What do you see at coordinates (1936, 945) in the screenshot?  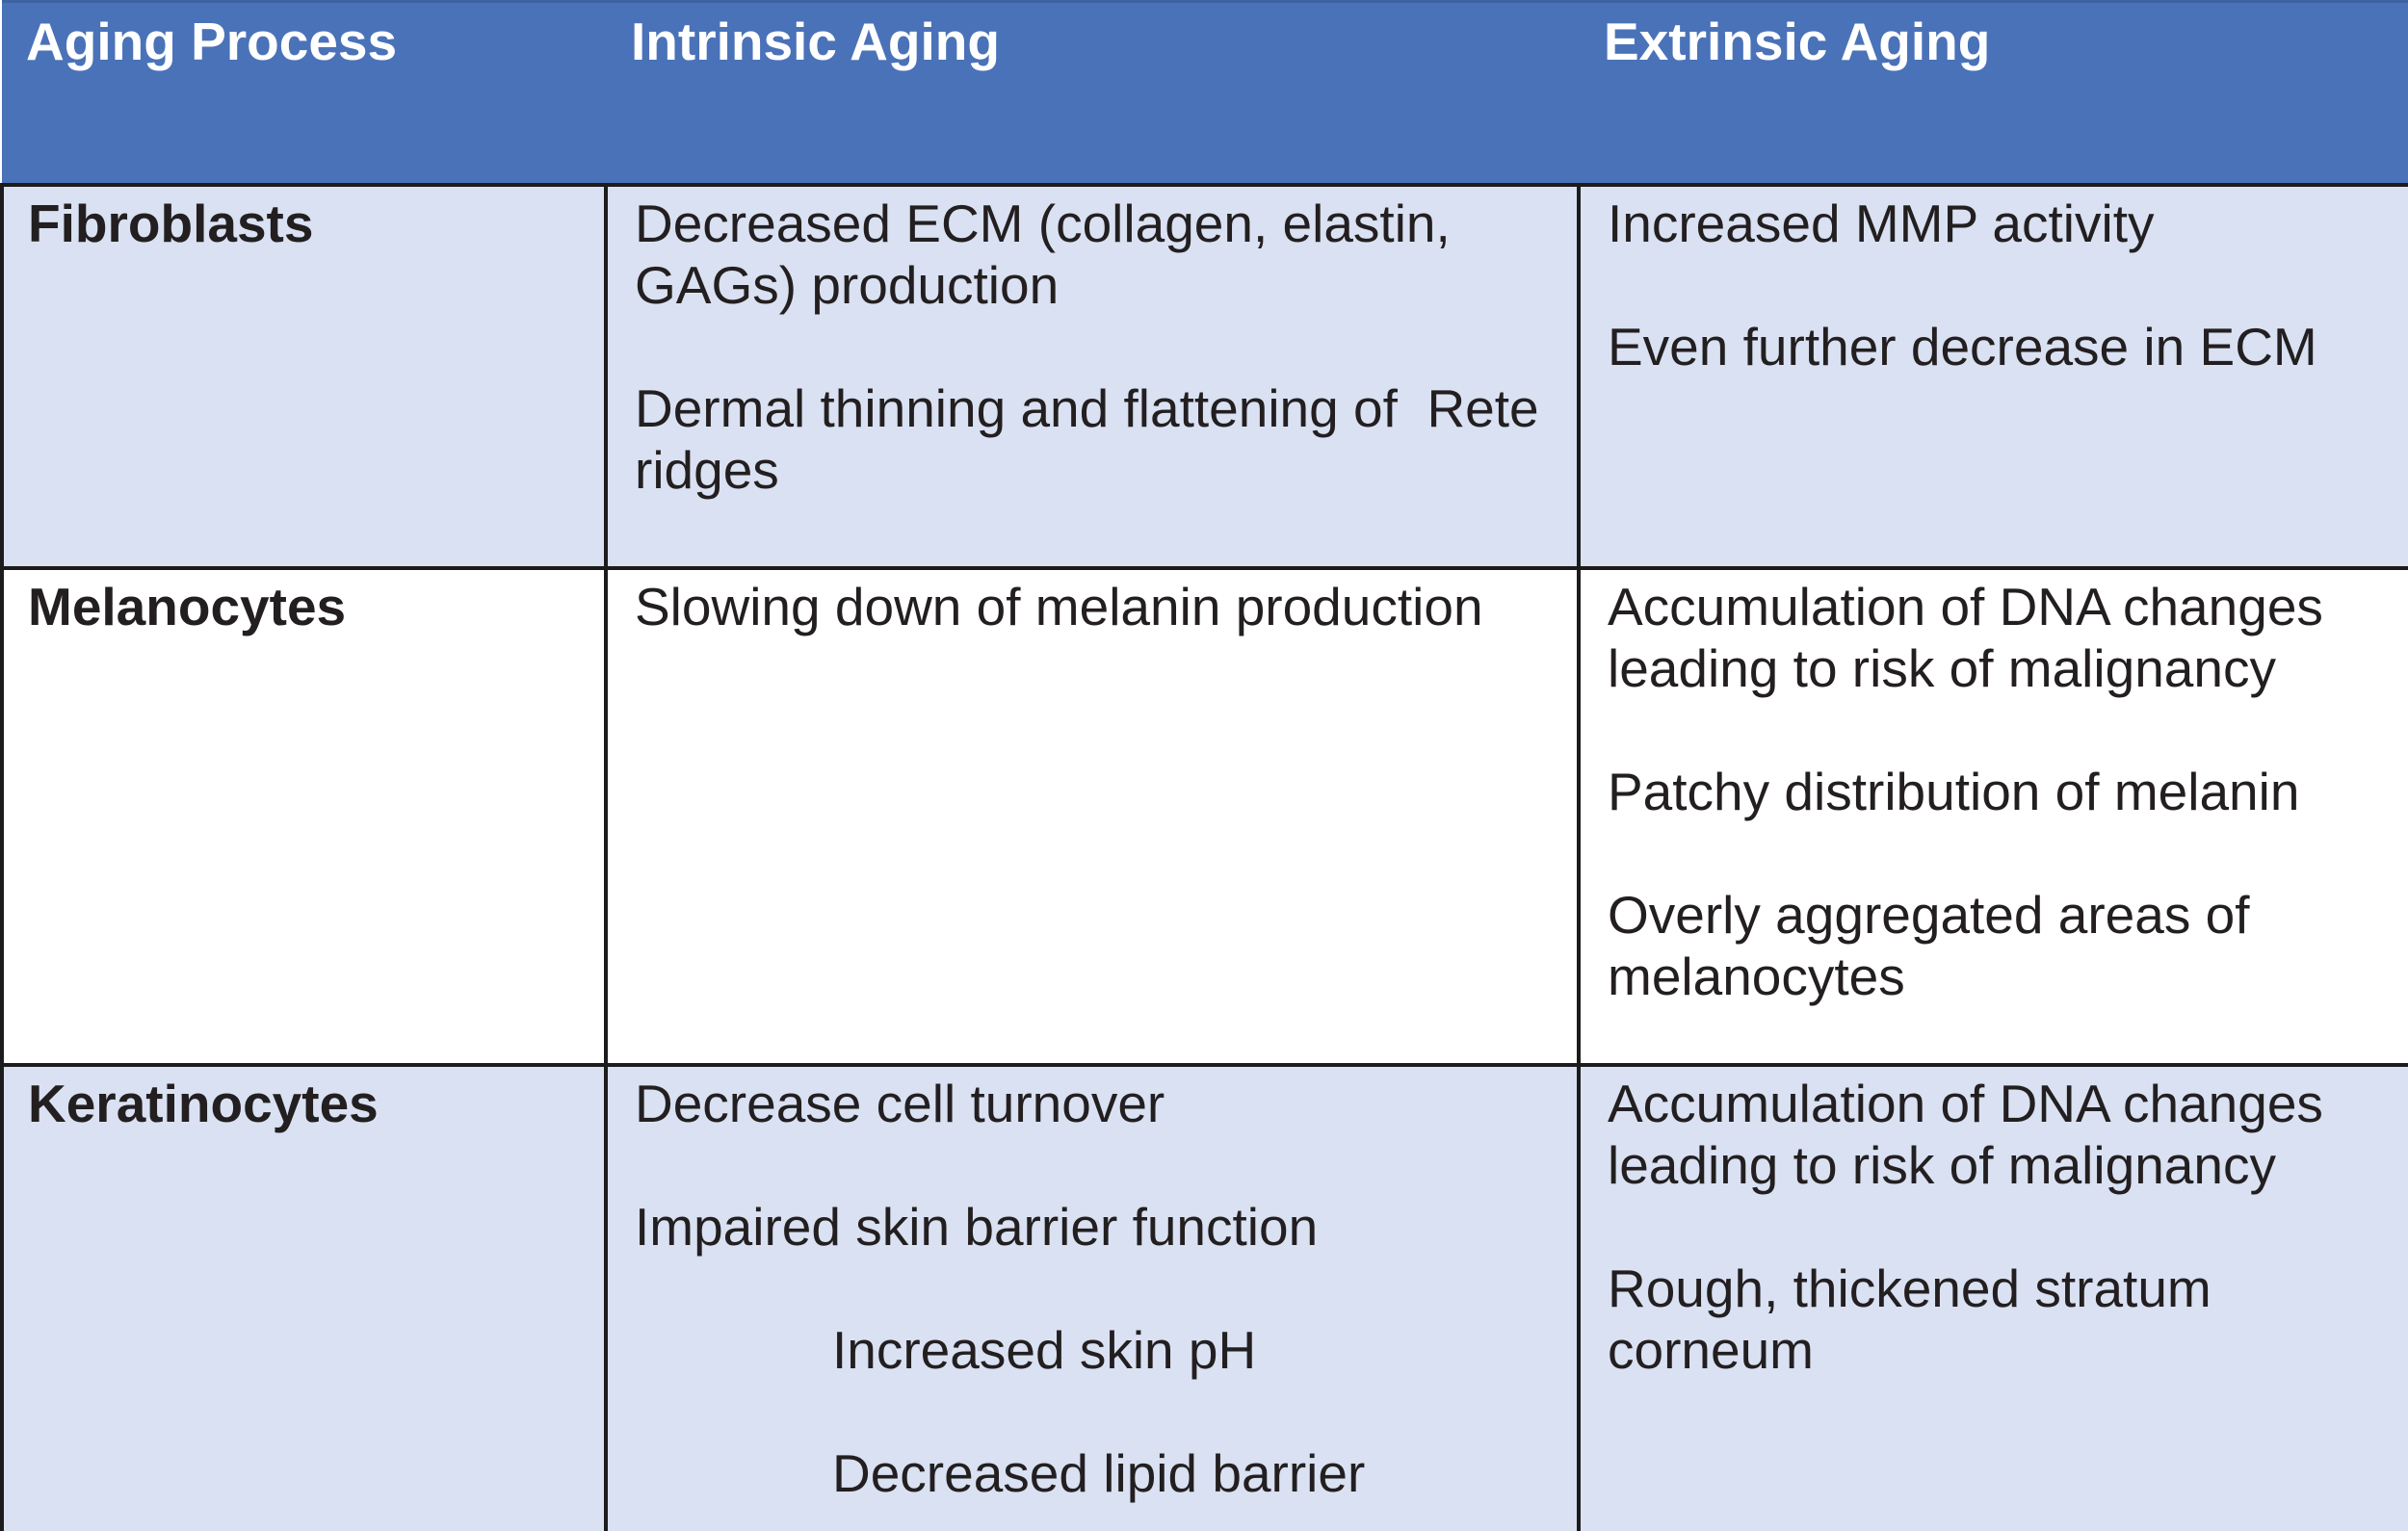 I see `cell-paragraph: Overly aggregated areas of melanocytes` at bounding box center [1936, 945].